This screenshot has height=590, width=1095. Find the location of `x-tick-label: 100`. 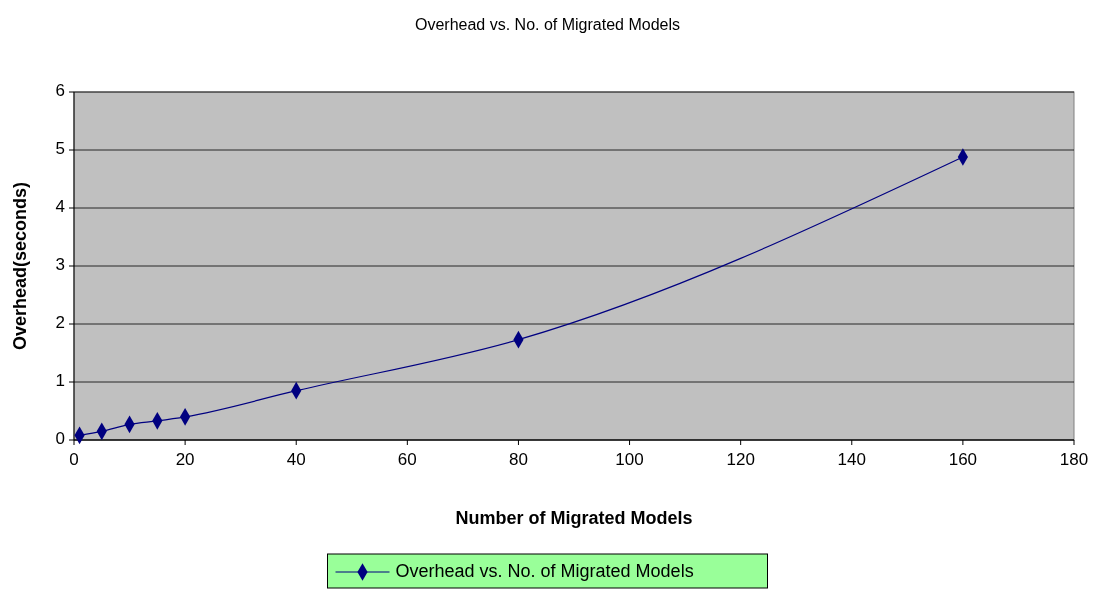

x-tick-label: 100 is located at coordinates (629, 459).